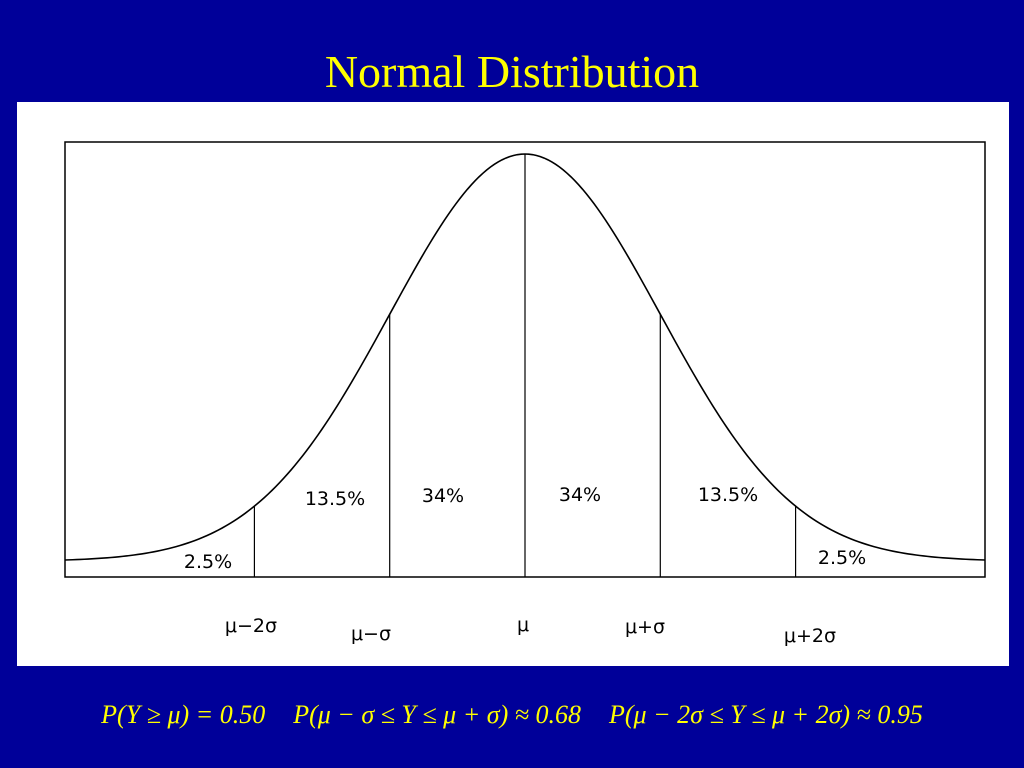 Image resolution: width=1024 pixels, height=768 pixels. I want to click on tick-labels: μ−2σ μ−σ μ μ+σ μ+2σ, so click(530, 630).